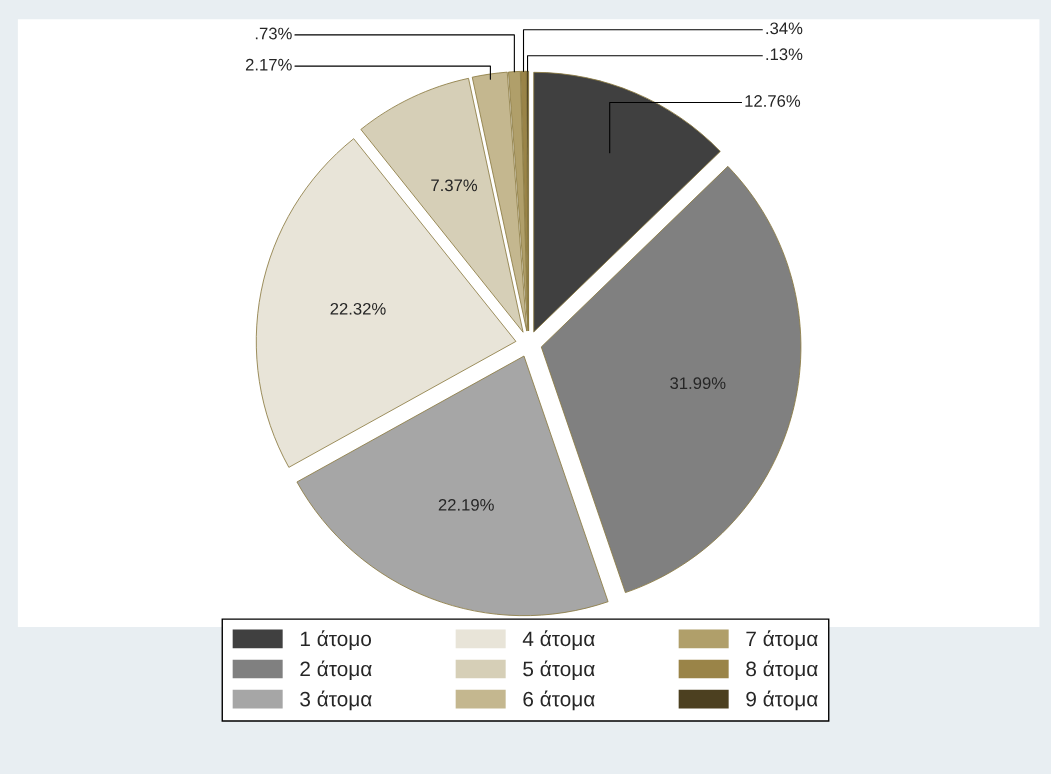 This screenshot has height=774, width=1051. Describe the element at coordinates (559, 700) in the screenshot. I see `legend-label: 6 άτομα` at that location.